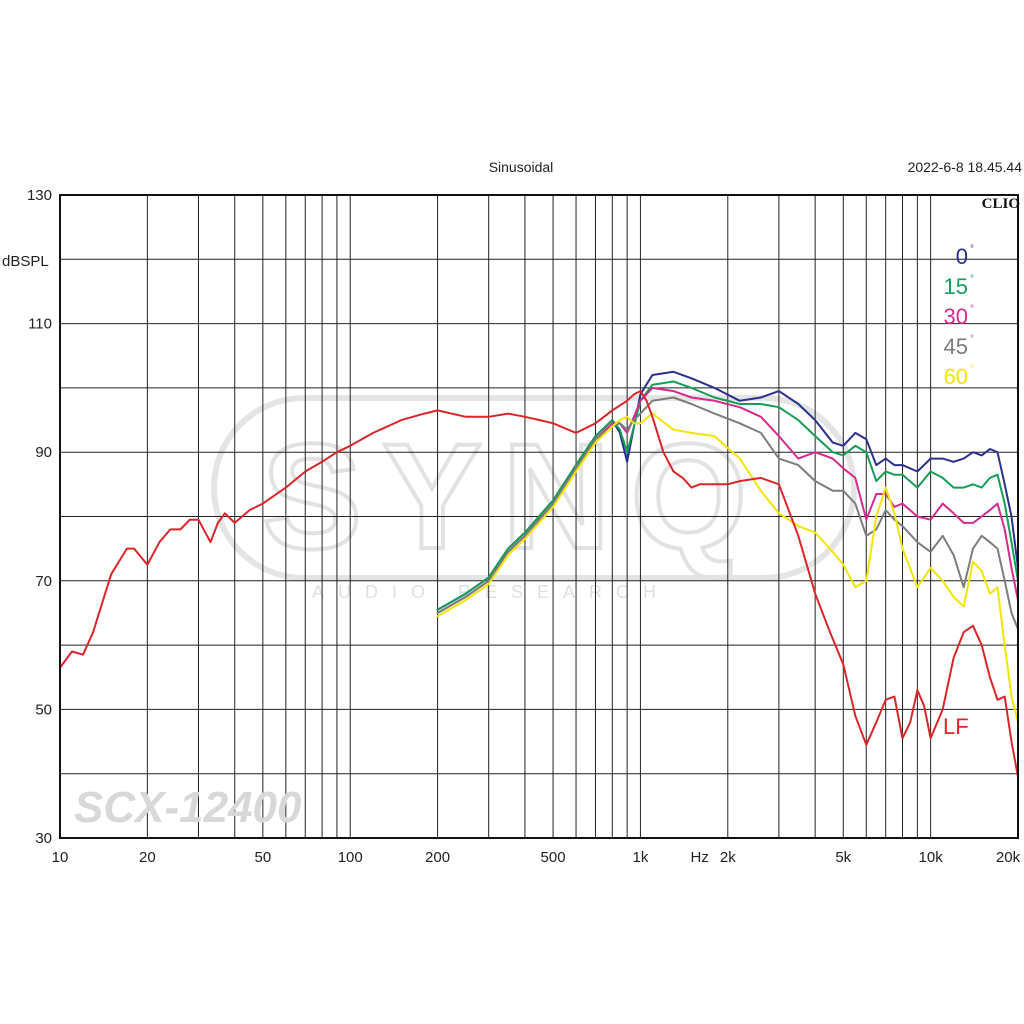  What do you see at coordinates (956, 316) in the screenshot?
I see `legend-entry-30: 30` at bounding box center [956, 316].